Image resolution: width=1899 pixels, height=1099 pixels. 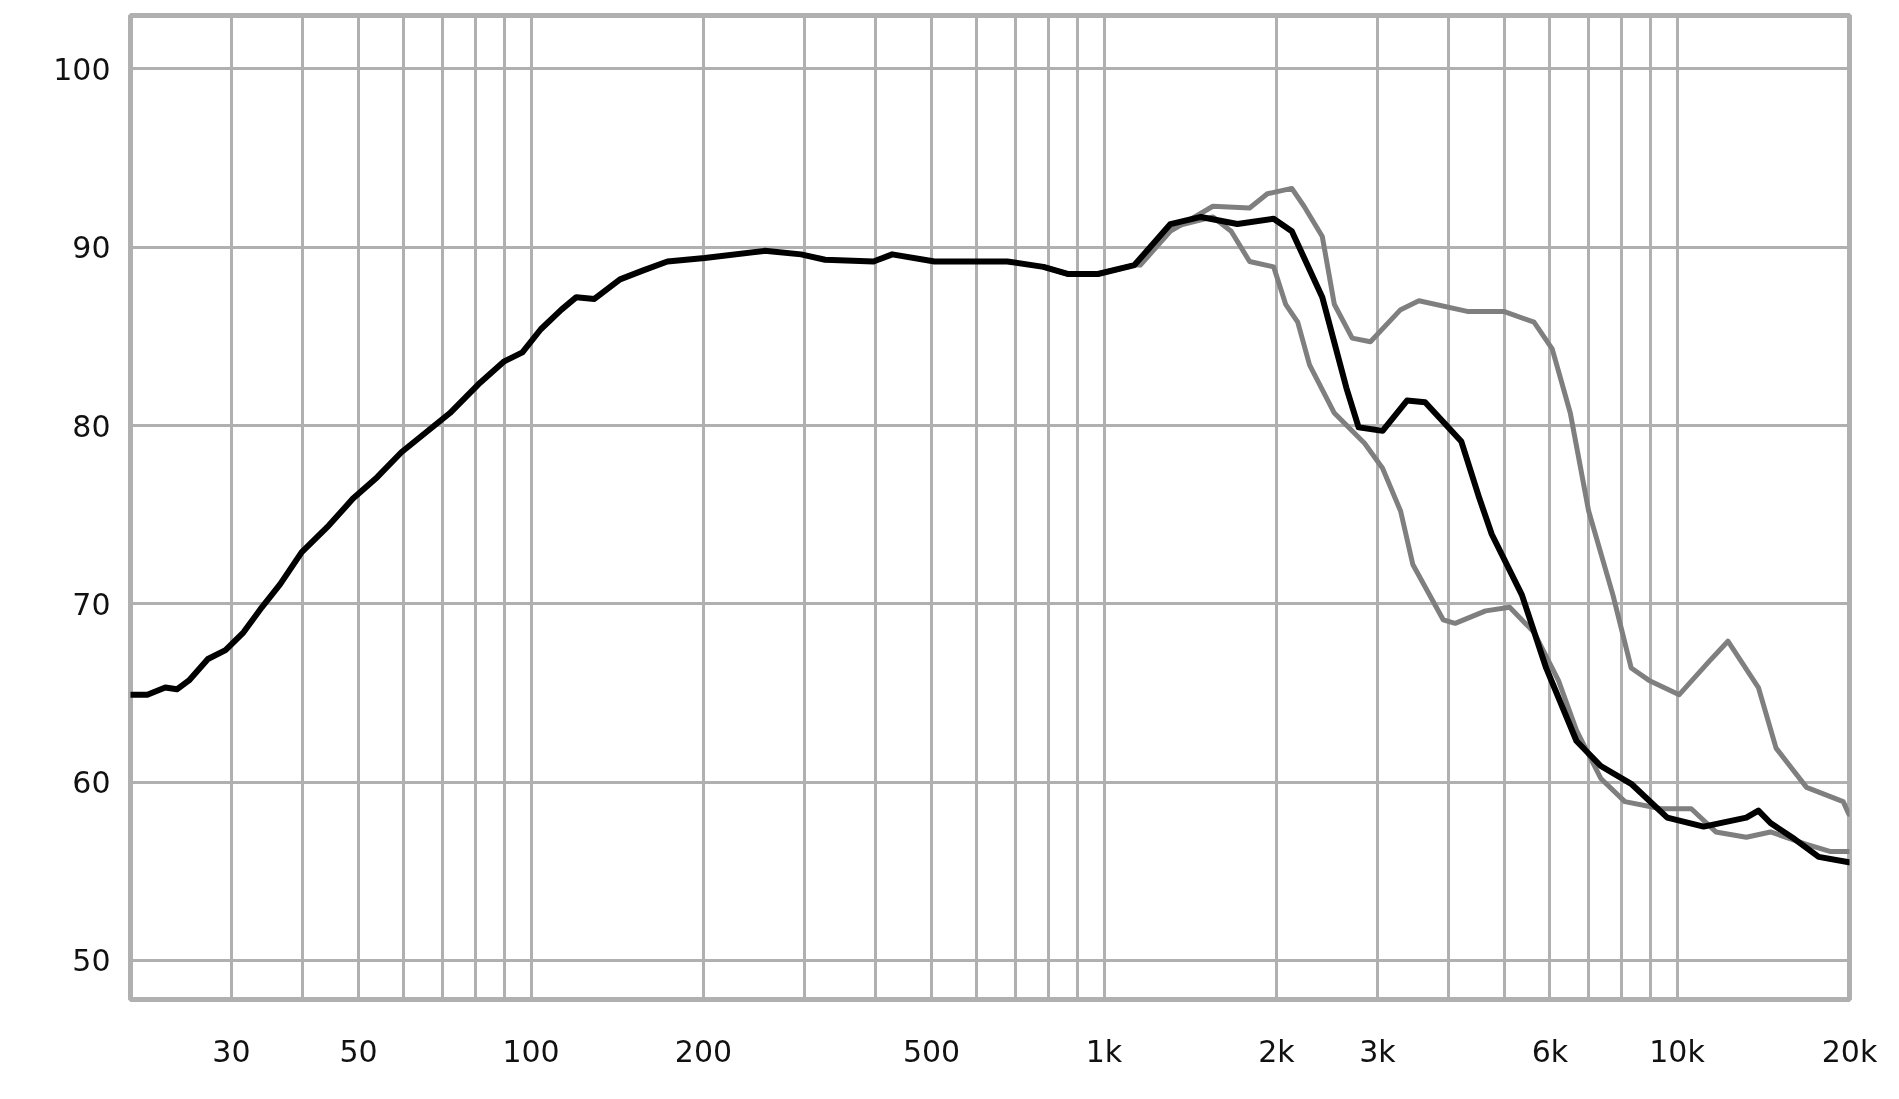 What do you see at coordinates (358, 1051) in the screenshot?
I see `x-tick-label: 50` at bounding box center [358, 1051].